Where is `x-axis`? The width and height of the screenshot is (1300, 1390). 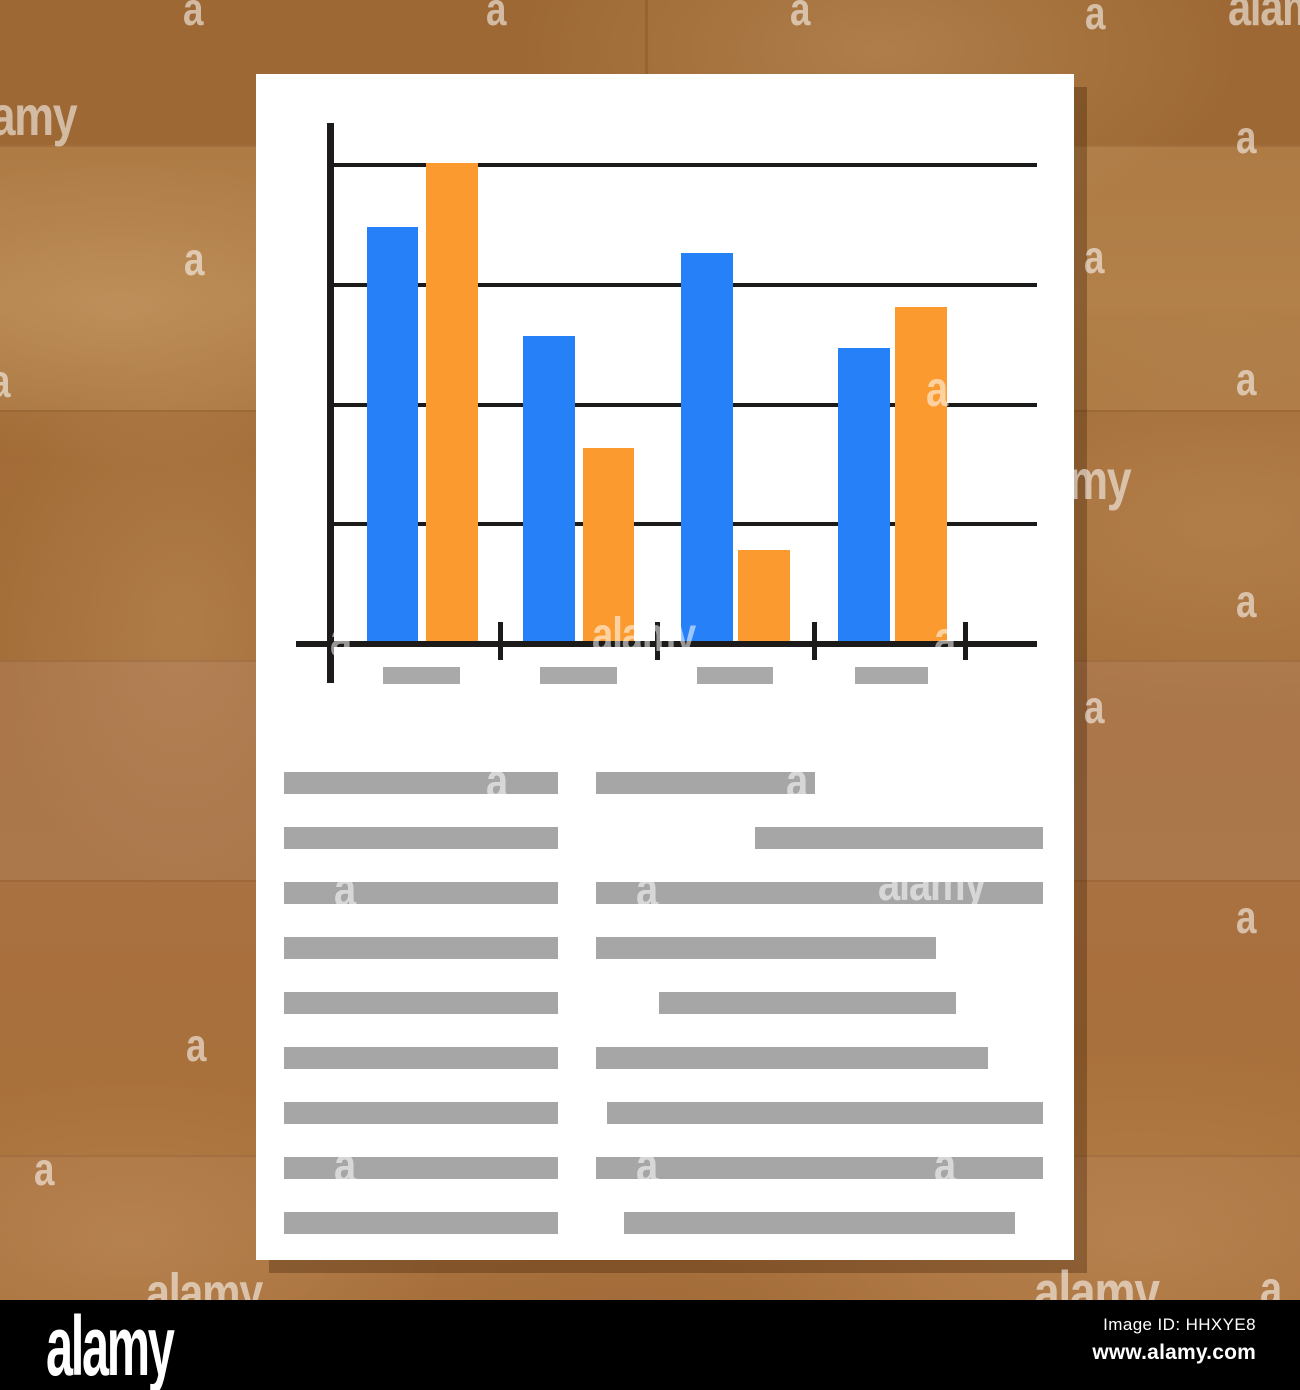 x-axis is located at coordinates (666, 644).